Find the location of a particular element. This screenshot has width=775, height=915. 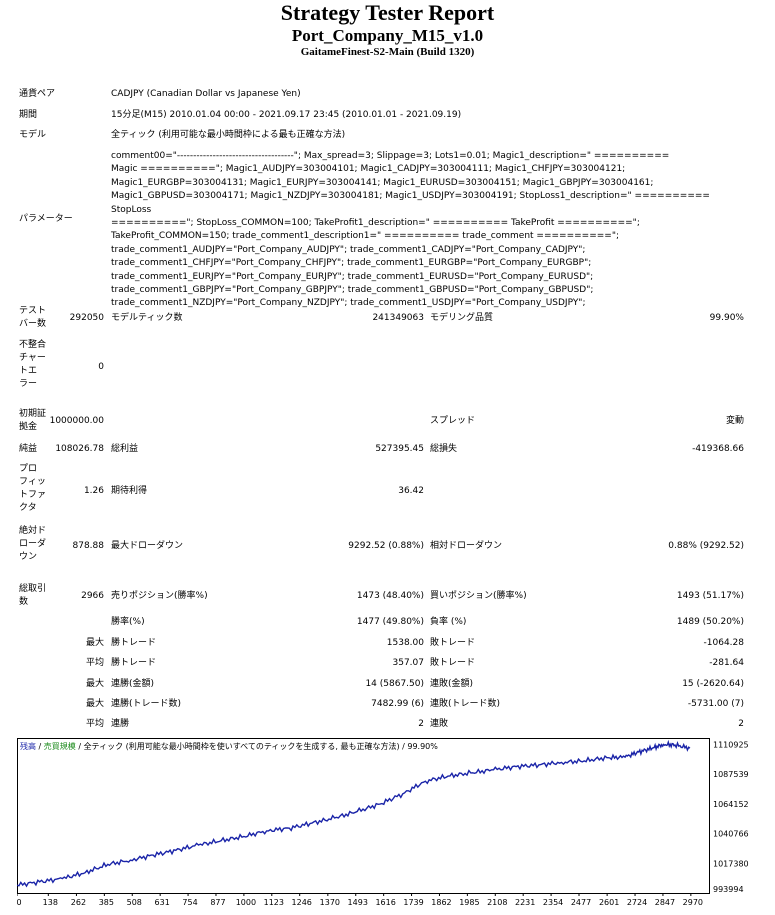

pair-value: CADJPY (Canadian Dollar vs Japanese Yen) is located at coordinates (206, 94).